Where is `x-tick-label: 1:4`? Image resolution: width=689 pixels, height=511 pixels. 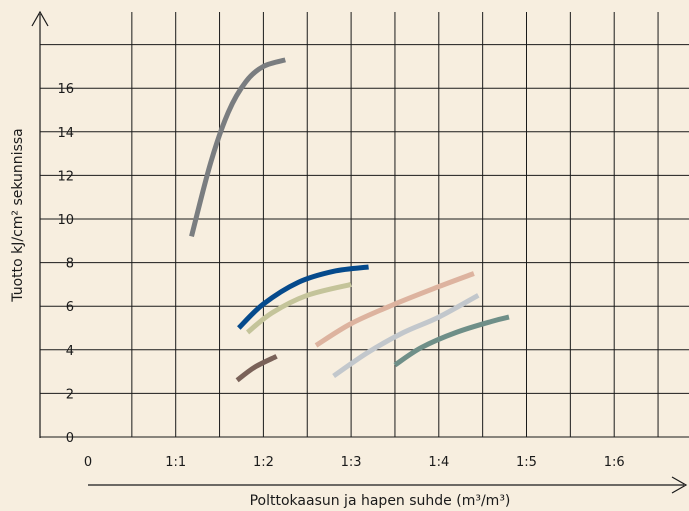
x-tick-label: 1:4 is located at coordinates (438, 462).